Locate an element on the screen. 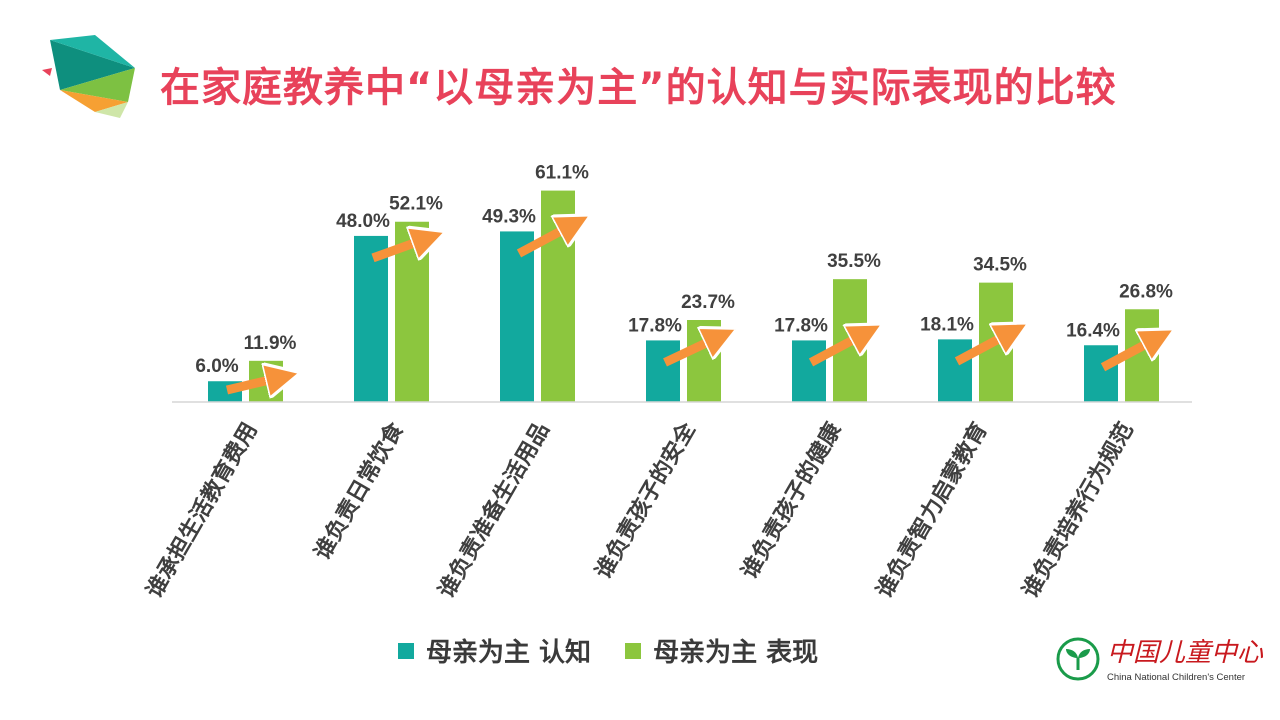 Image resolution: width=1280 pixels, height=720 pixels. org-name-en: China National Children's Center is located at coordinates (1176, 677).